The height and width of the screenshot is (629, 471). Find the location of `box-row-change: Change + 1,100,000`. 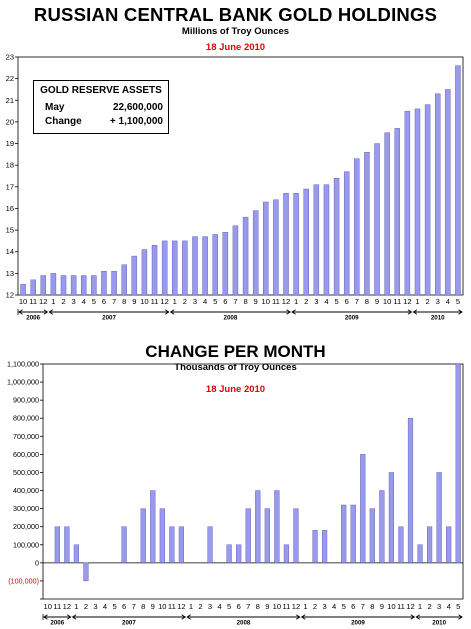

box-row-change: Change + 1,100,000 is located at coordinates (104, 121).